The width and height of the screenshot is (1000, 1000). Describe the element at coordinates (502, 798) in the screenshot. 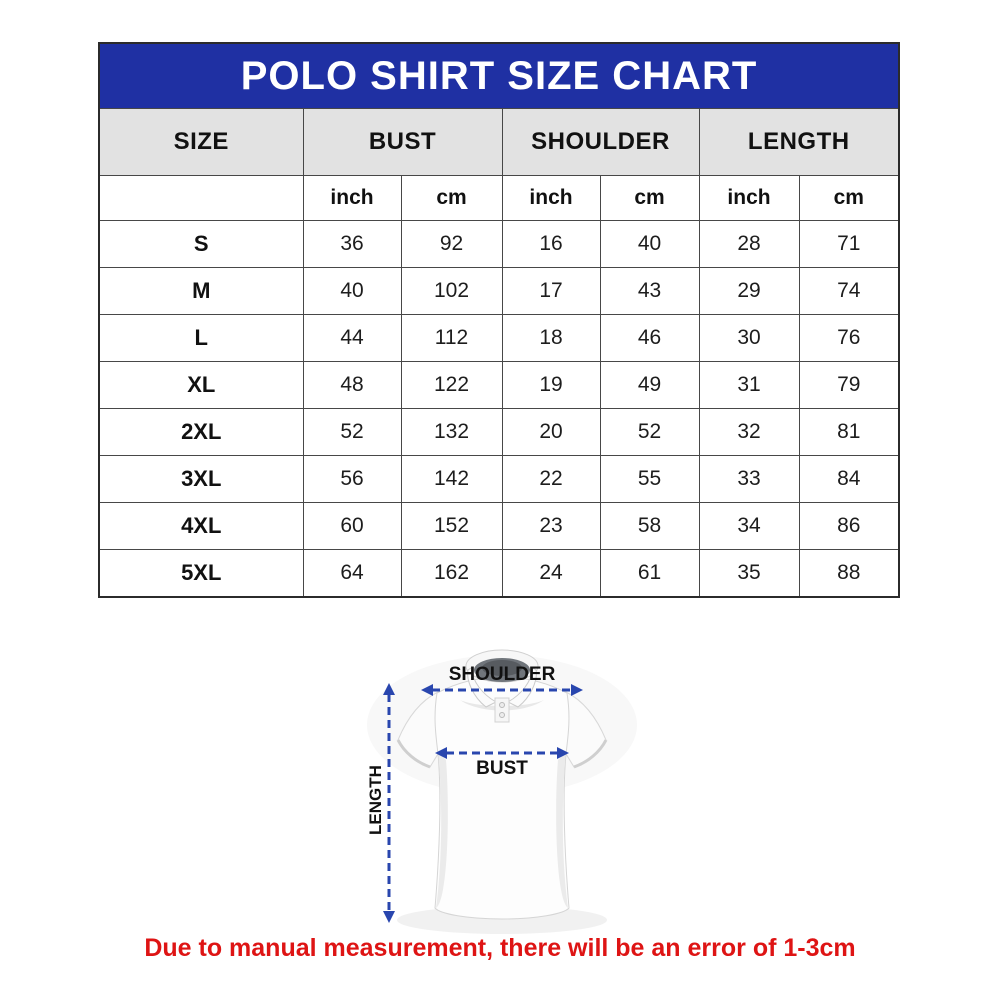

I see `torso` at that location.